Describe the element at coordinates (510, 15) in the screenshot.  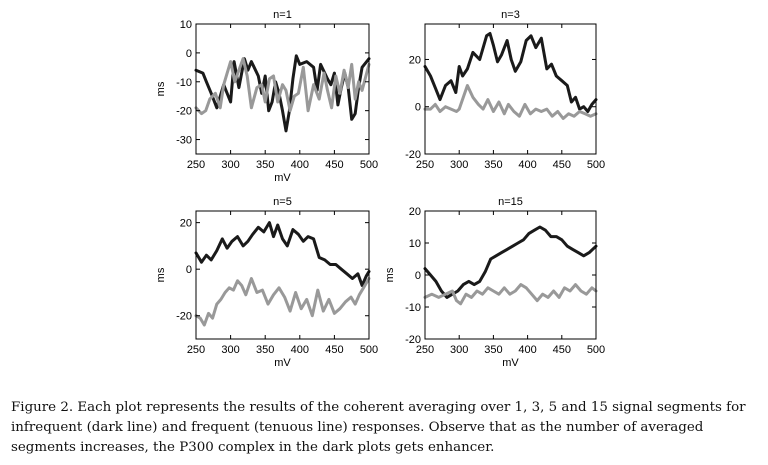
I see `panel-title: n=3` at that location.